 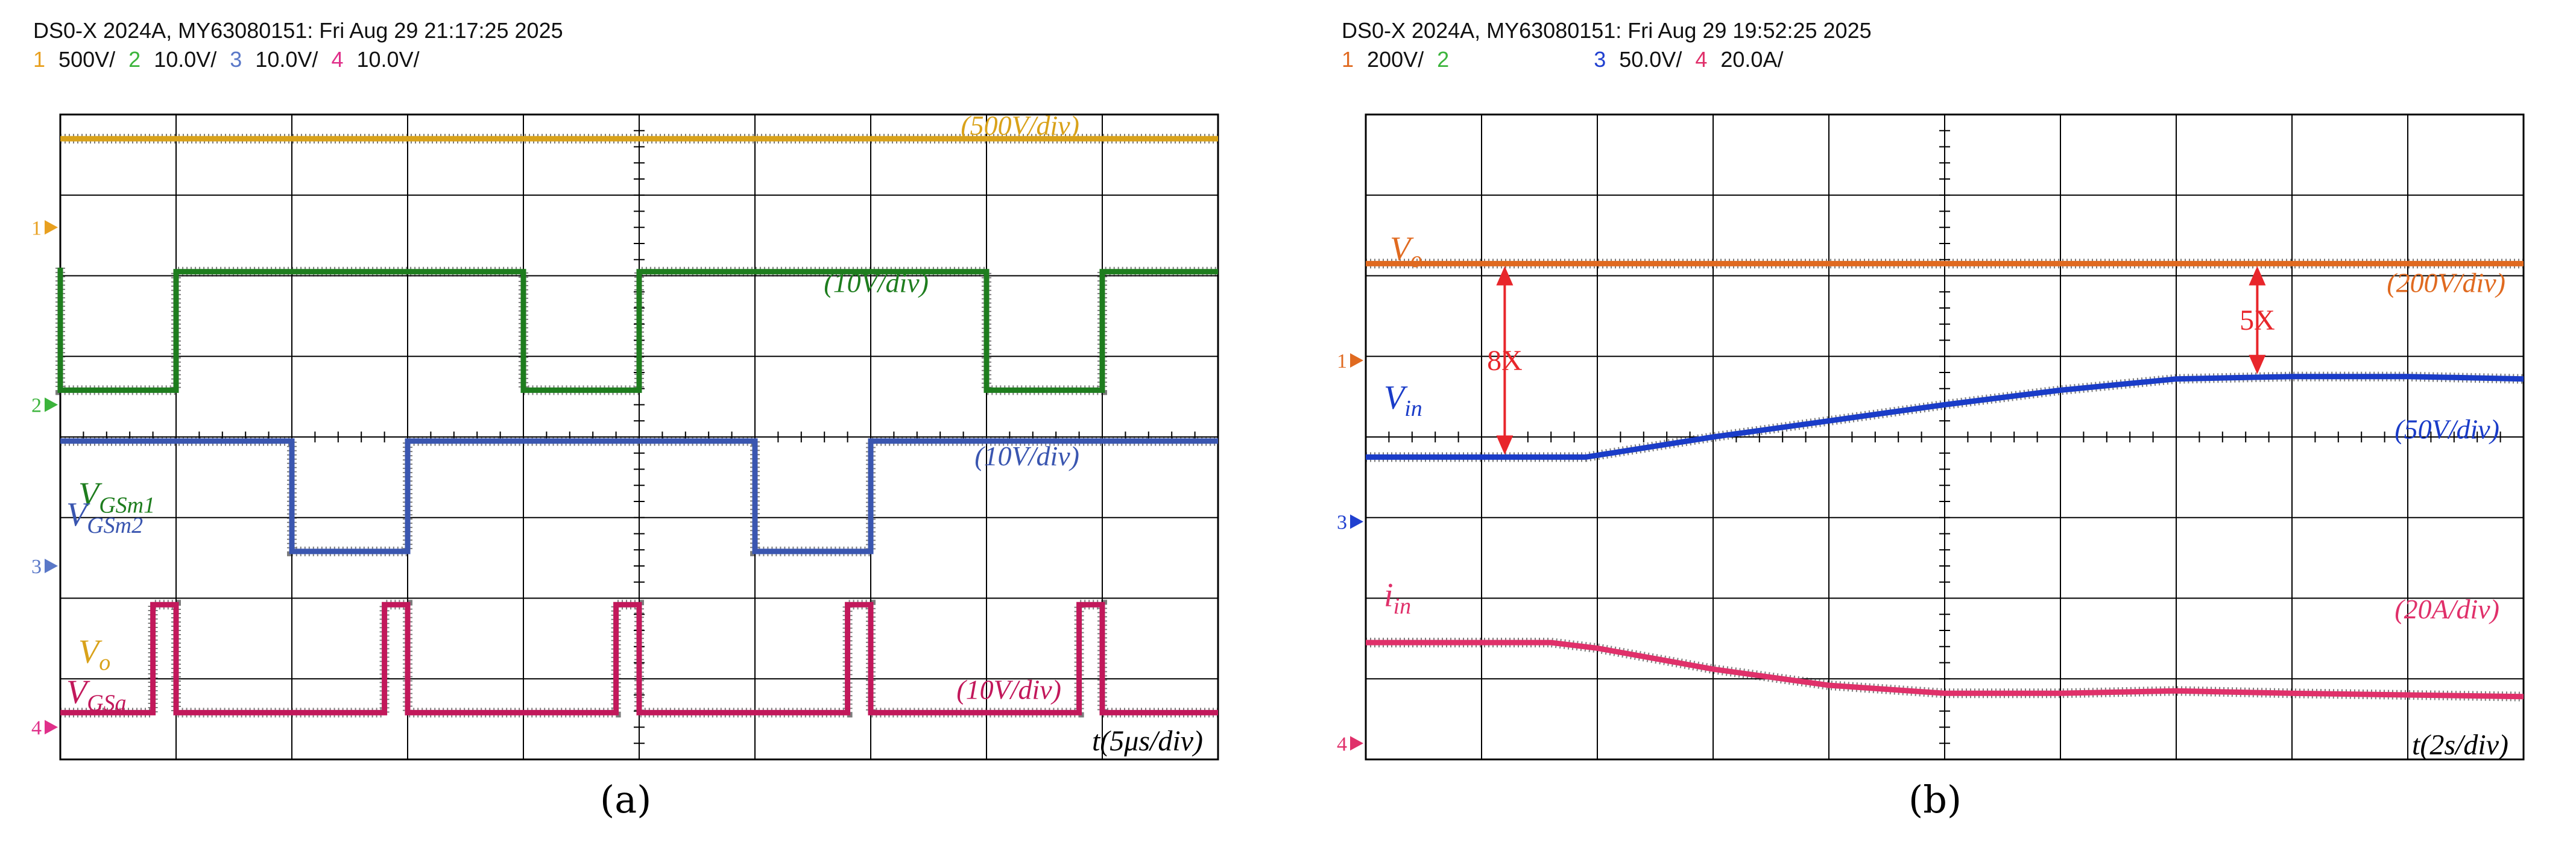 I want to click on series-scale-label: (500V/div), so click(x=1020, y=125).